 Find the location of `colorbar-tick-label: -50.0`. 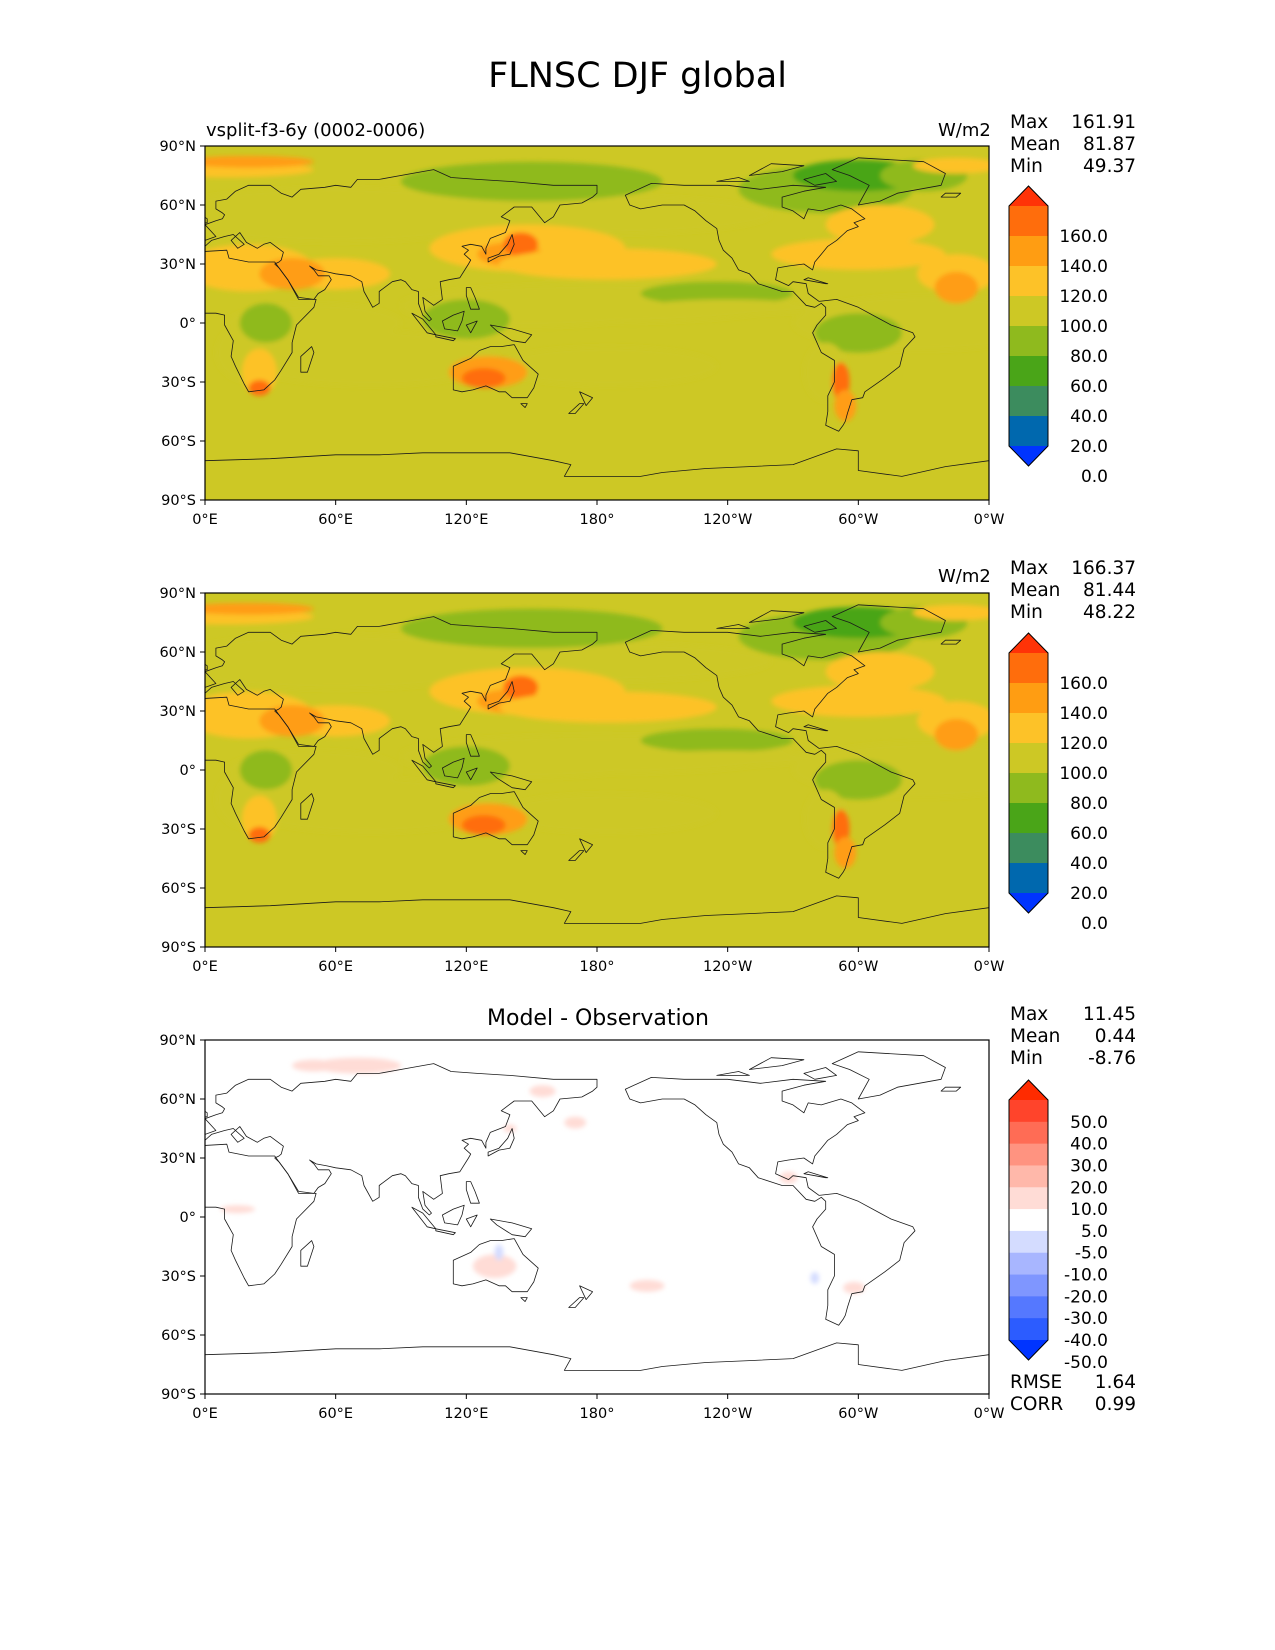

colorbar-tick-label: -50.0 is located at coordinates (1086, 1363).